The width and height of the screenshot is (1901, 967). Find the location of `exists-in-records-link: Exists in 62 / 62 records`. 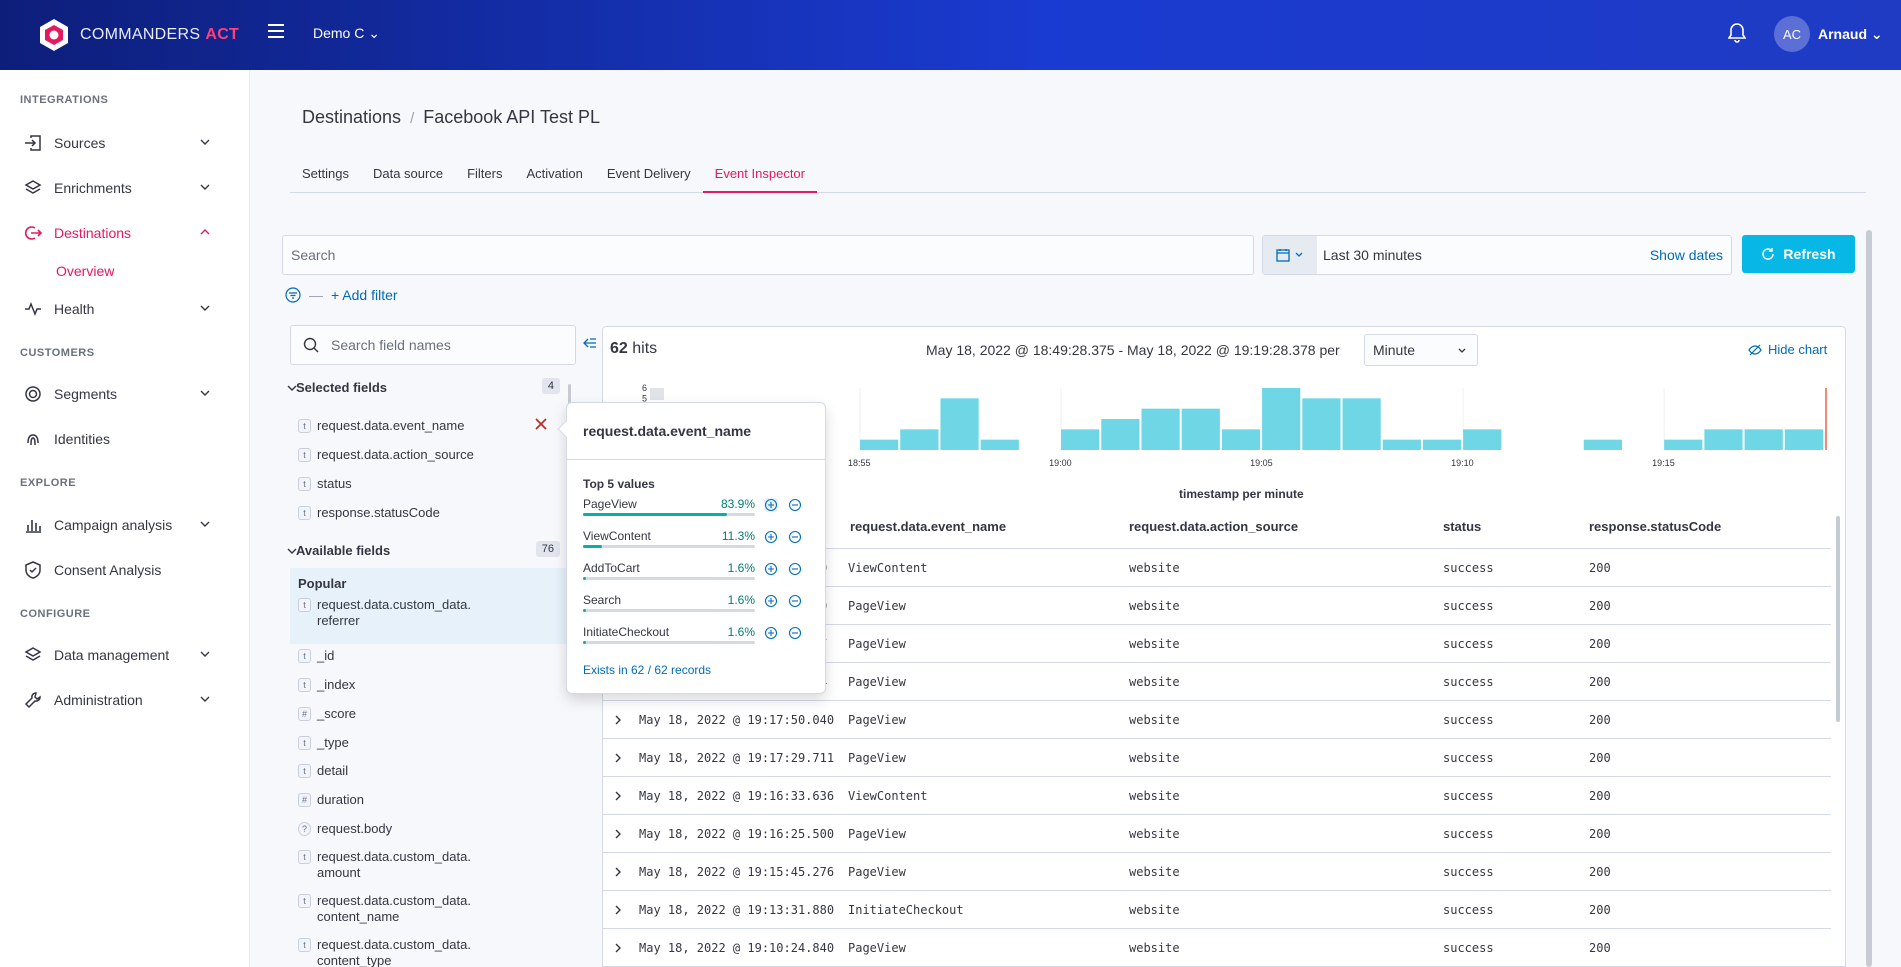

exists-in-records-link: Exists in 62 / 62 records is located at coordinates (647, 670).